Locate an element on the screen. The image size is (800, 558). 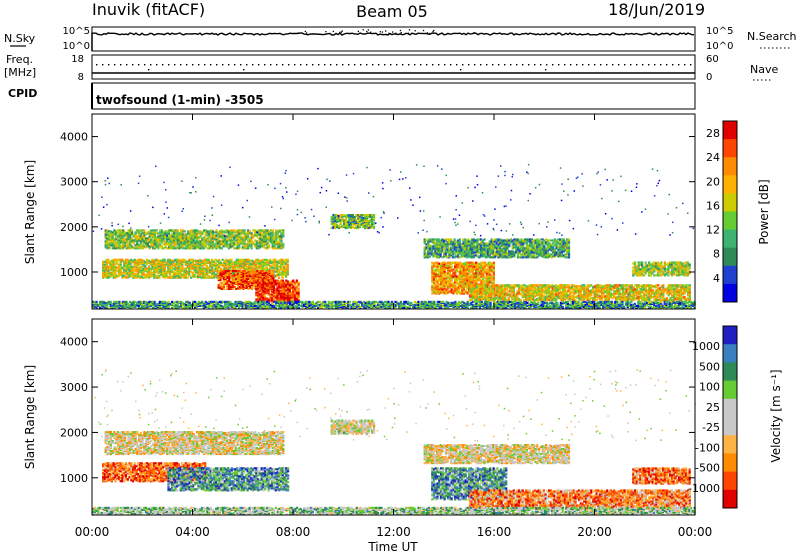
cpid-text: twofsound (1-min) -3505 is located at coordinates (180, 100).